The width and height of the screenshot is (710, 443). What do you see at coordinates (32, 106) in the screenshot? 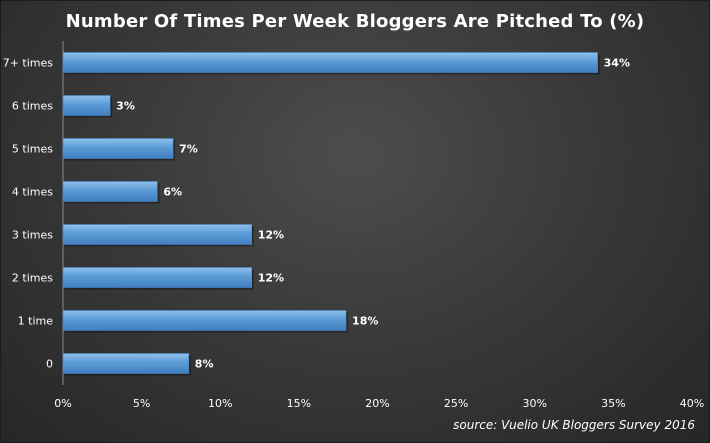
I see `y-tick-label: 6 times` at bounding box center [32, 106].